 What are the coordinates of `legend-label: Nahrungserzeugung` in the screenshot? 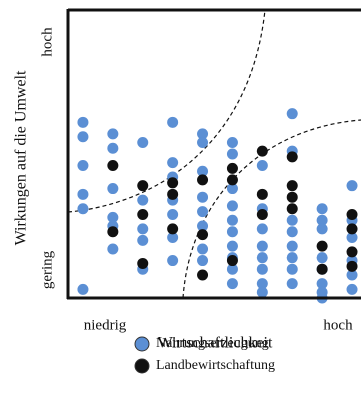 It's located at (212, 343).